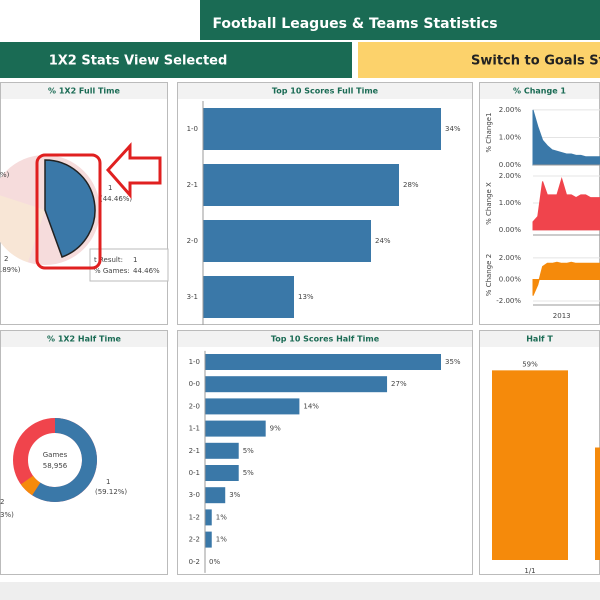 The height and width of the screenshot is (600, 600). What do you see at coordinates (55, 466) in the screenshot?
I see `center-value: 58,956` at bounding box center [55, 466].